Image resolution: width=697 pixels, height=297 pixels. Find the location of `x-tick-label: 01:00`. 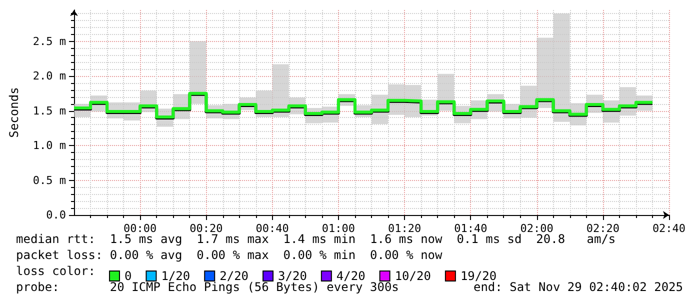

x-tick-label: 01:00 is located at coordinates (339, 228).